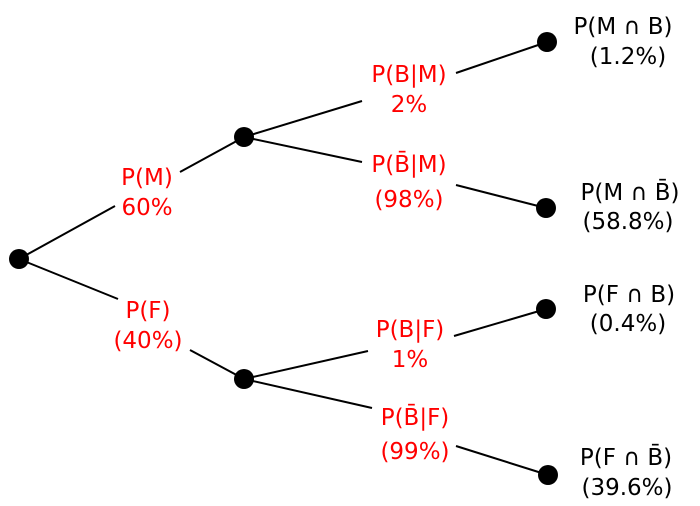  I want to click on branch-value-b-given-m: 2%, so click(409, 105).